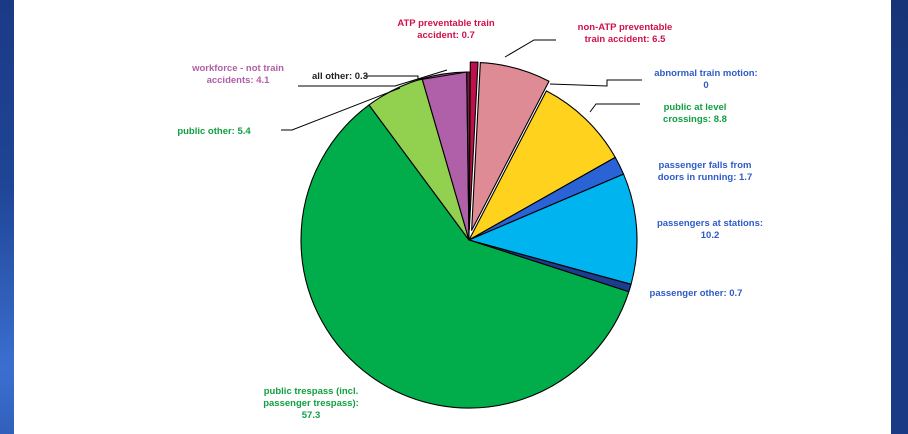 The image size is (908, 434). What do you see at coordinates (705, 85) in the screenshot?
I see `label-line: 0` at bounding box center [705, 85].